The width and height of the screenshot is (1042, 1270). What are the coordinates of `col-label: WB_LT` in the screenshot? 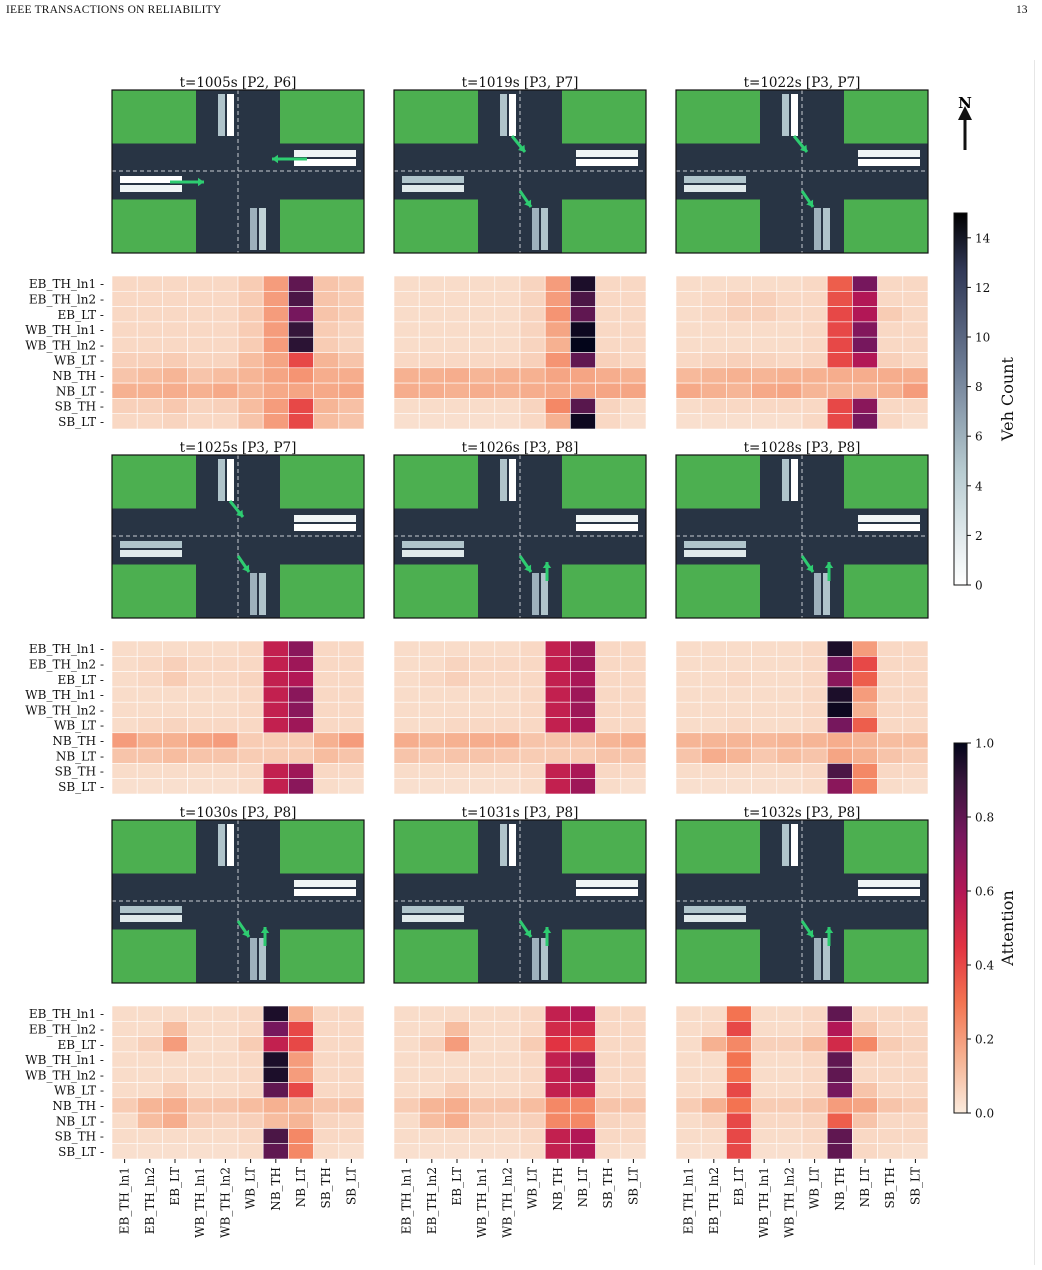 It's located at (533, 1188).